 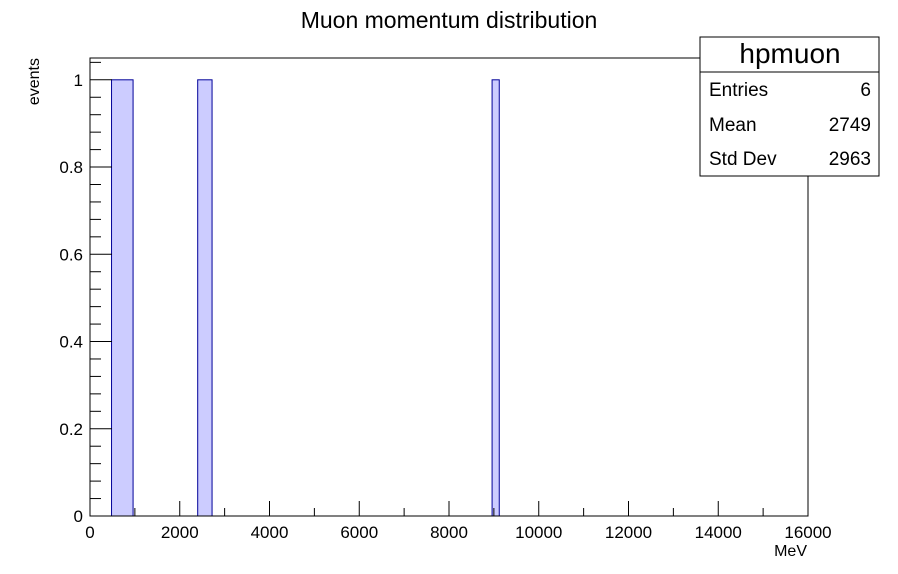 I want to click on stats-std-label: Std Dev, so click(x=743, y=159).